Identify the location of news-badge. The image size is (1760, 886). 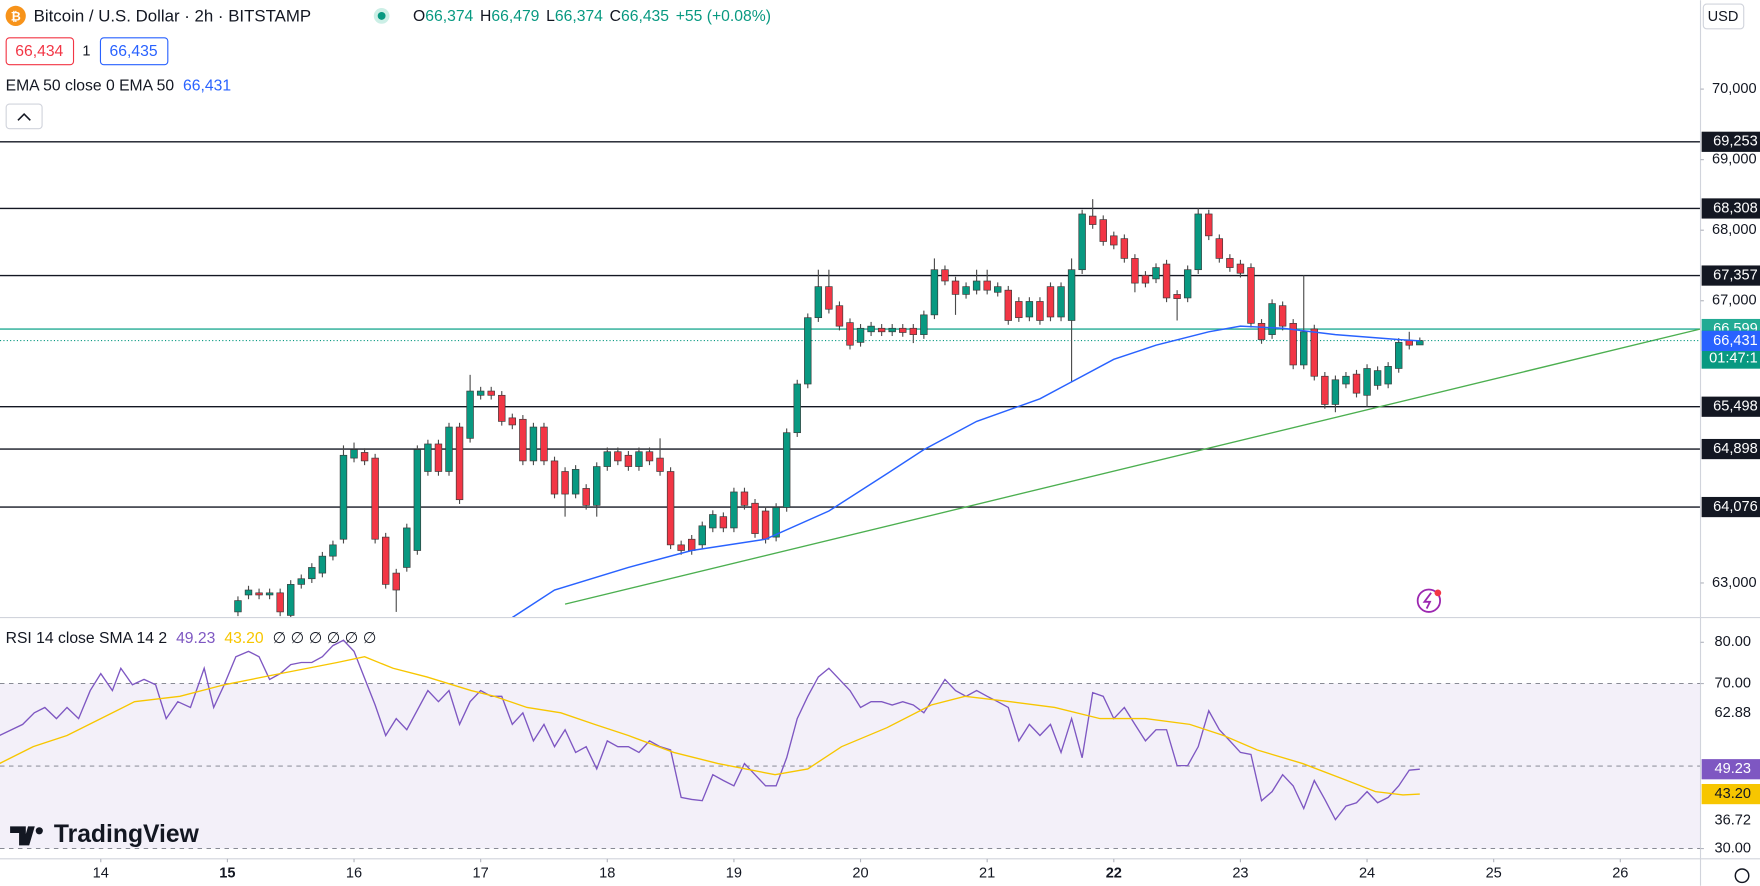
(1438, 593).